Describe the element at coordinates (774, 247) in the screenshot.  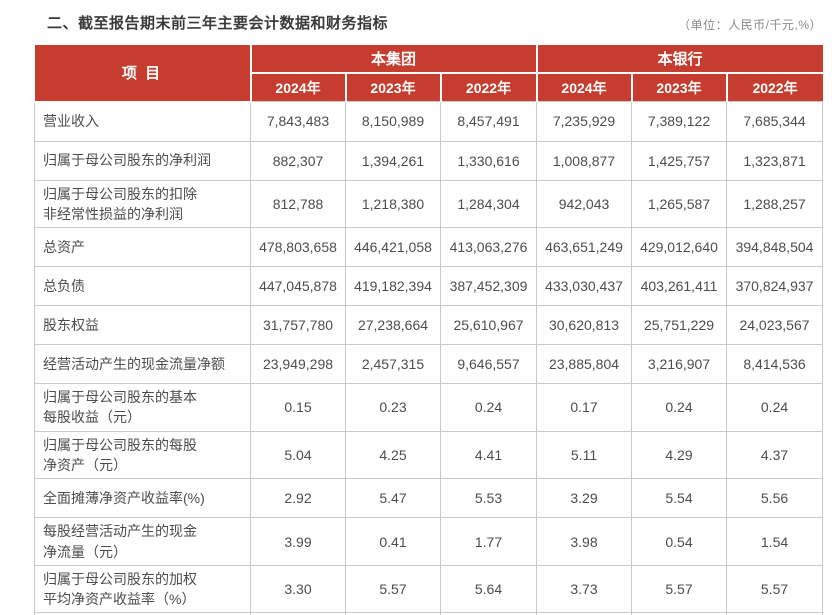
I see `value-cell: 394,848,504` at that location.